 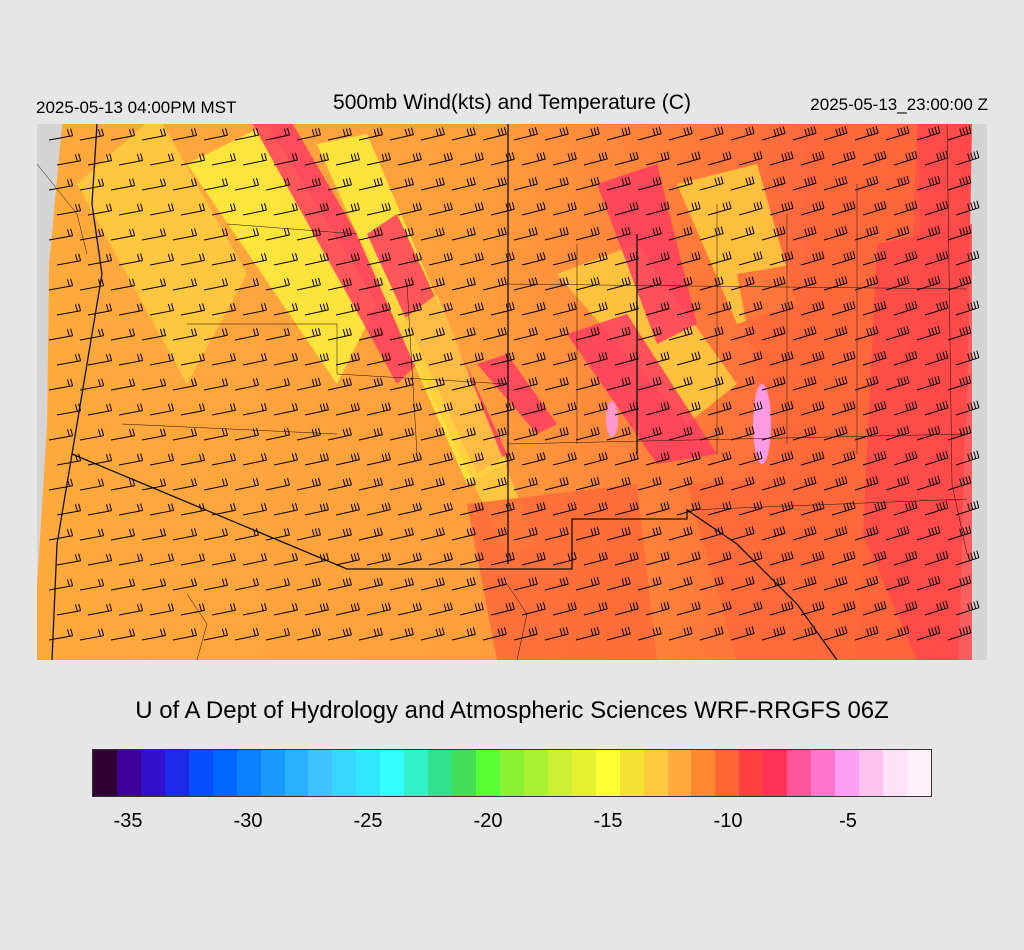 I want to click on colorbar-label: -35, so click(x=128, y=821).